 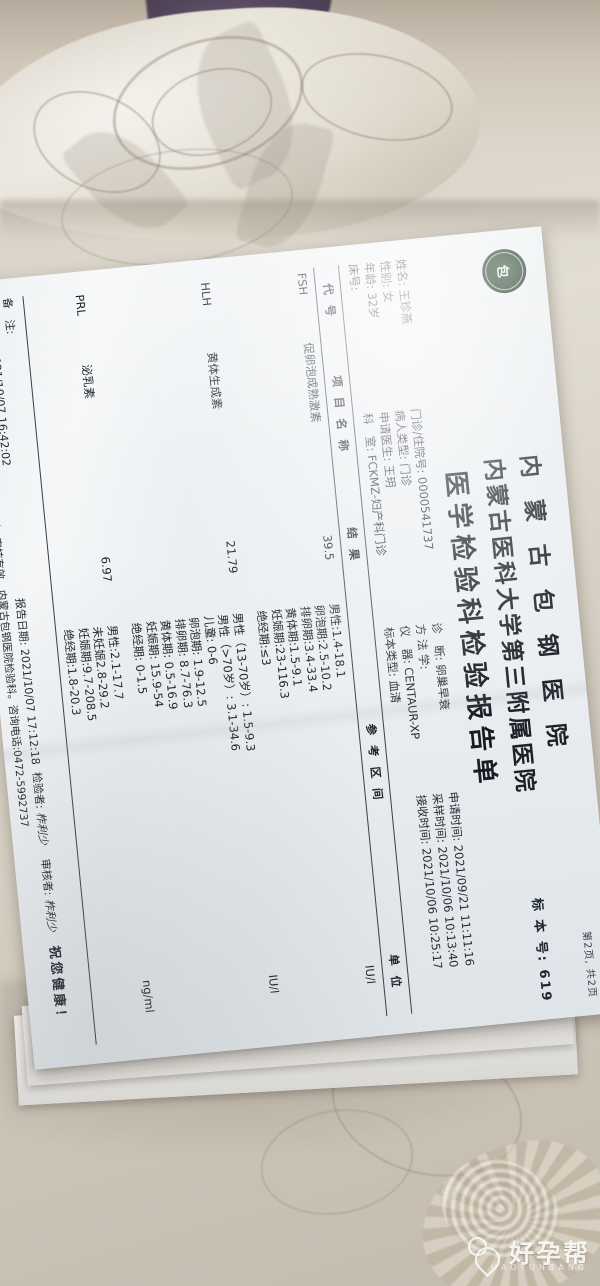 What do you see at coordinates (232, 557) in the screenshot?
I see `cell-result: 21.79` at bounding box center [232, 557].